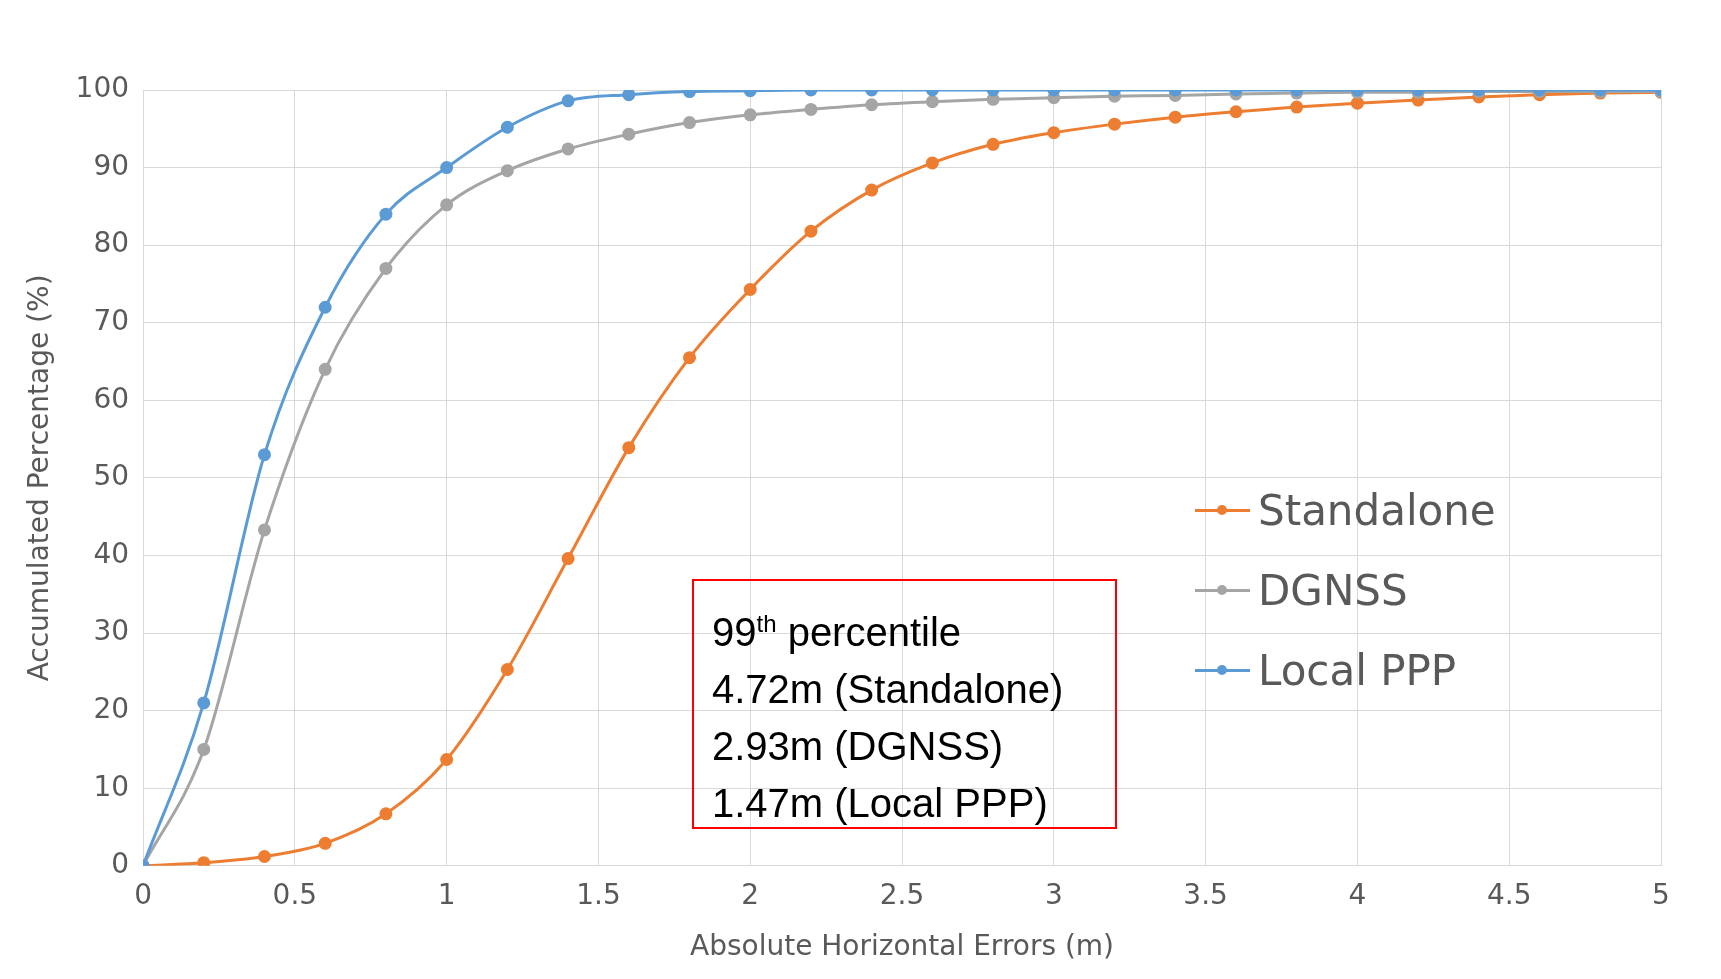  I want to click on y-tick-label: 100, so click(102, 88).